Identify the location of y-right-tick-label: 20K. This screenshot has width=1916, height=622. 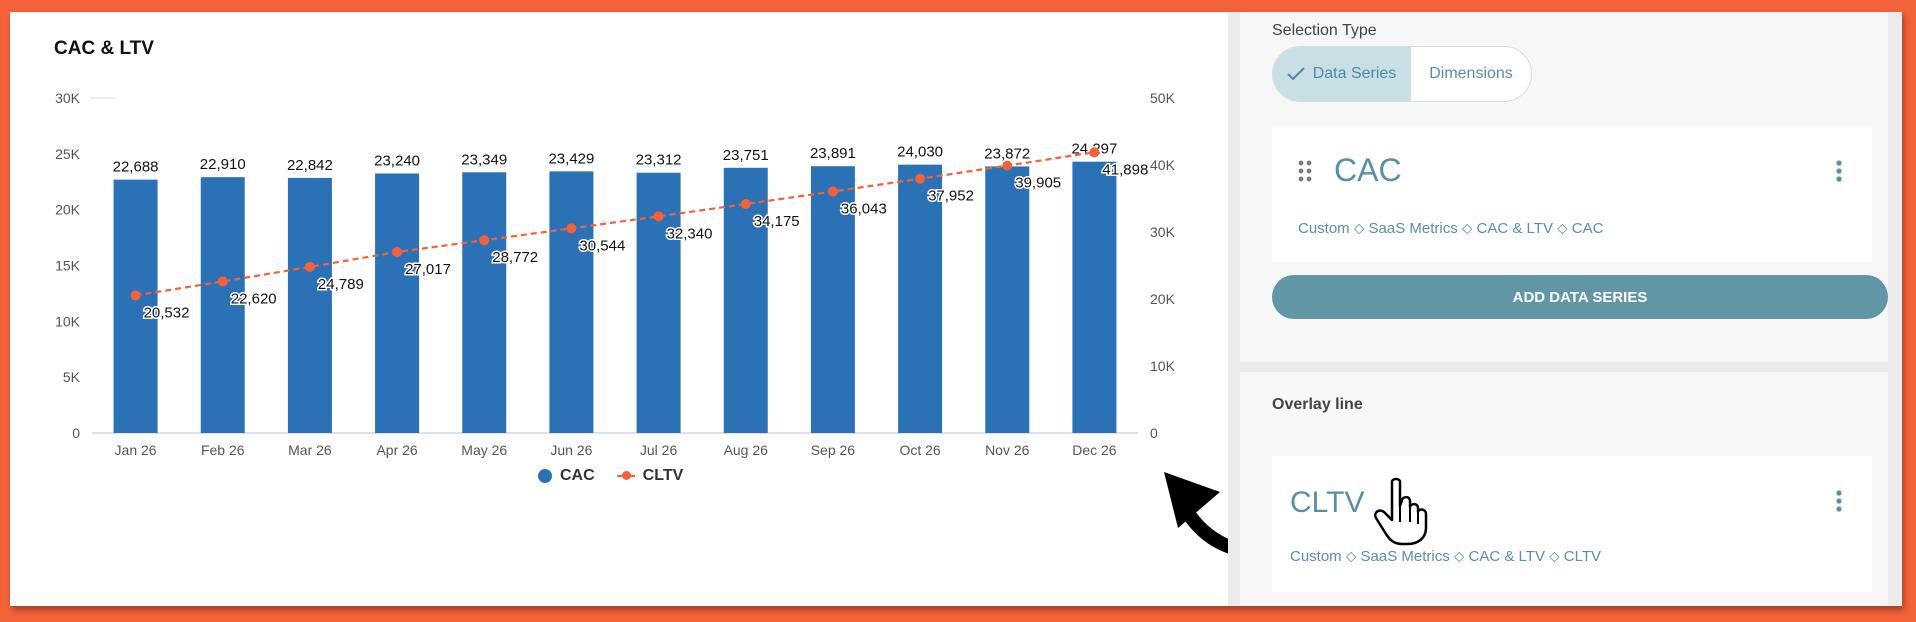
(1163, 299).